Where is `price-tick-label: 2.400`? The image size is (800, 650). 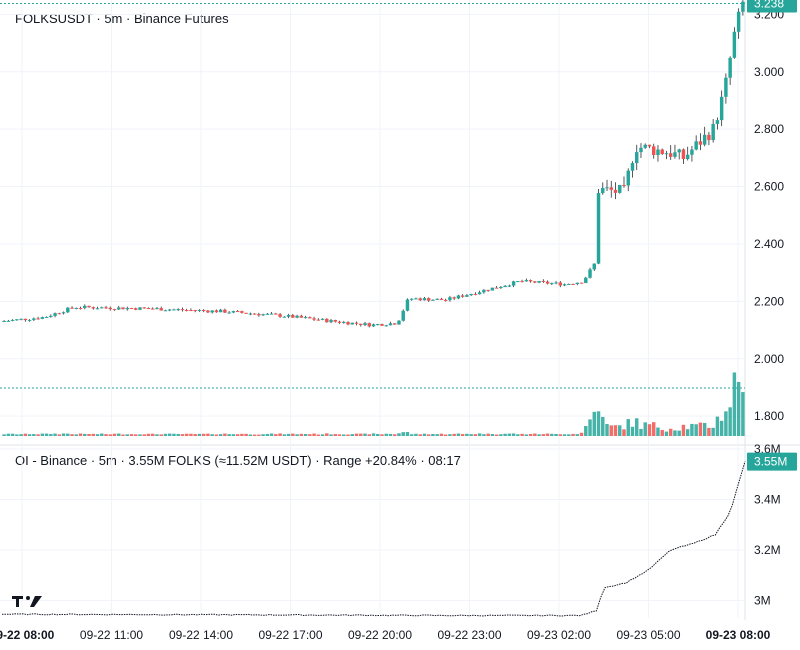
price-tick-label: 2.400 is located at coordinates (769, 244).